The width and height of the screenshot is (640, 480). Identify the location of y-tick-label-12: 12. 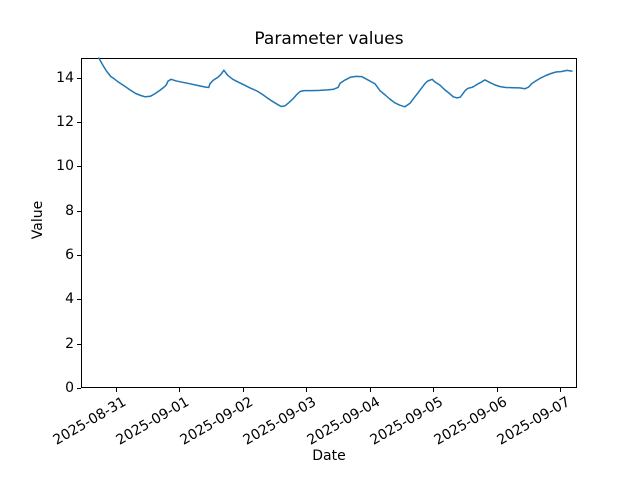
(65, 122).